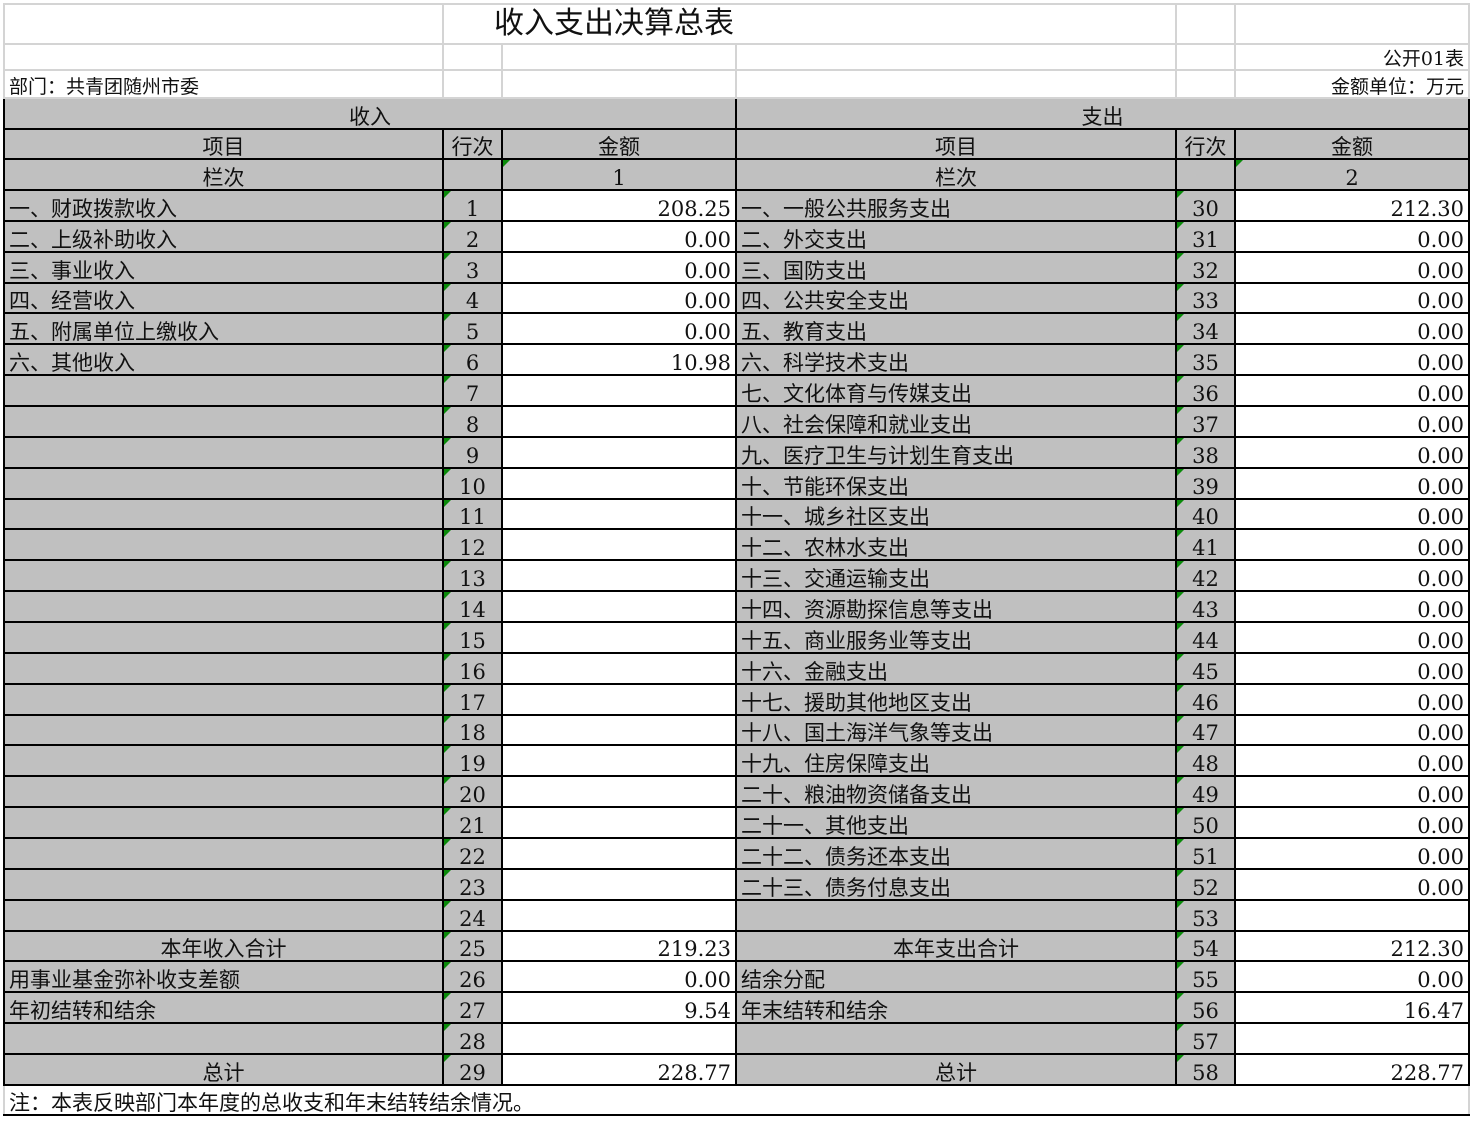 The image size is (1477, 1123). Describe the element at coordinates (1205, 329) in the screenshot. I see `expense-line: 34` at that location.